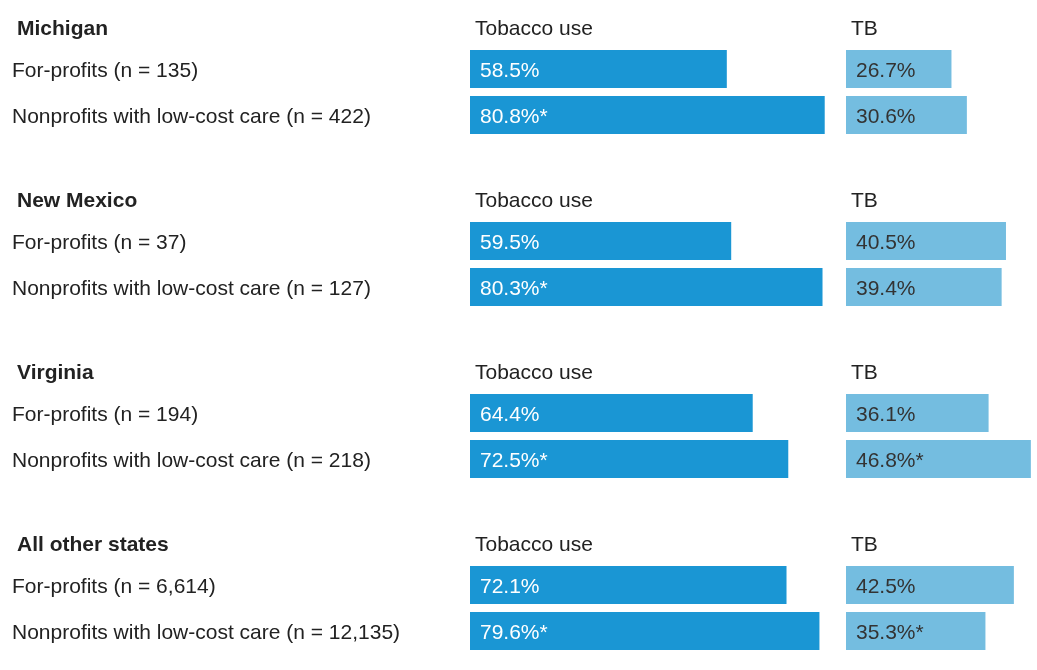 The height and width of the screenshot is (670, 1037). Describe the element at coordinates (93, 543) in the screenshot. I see `text: All other states` at that location.